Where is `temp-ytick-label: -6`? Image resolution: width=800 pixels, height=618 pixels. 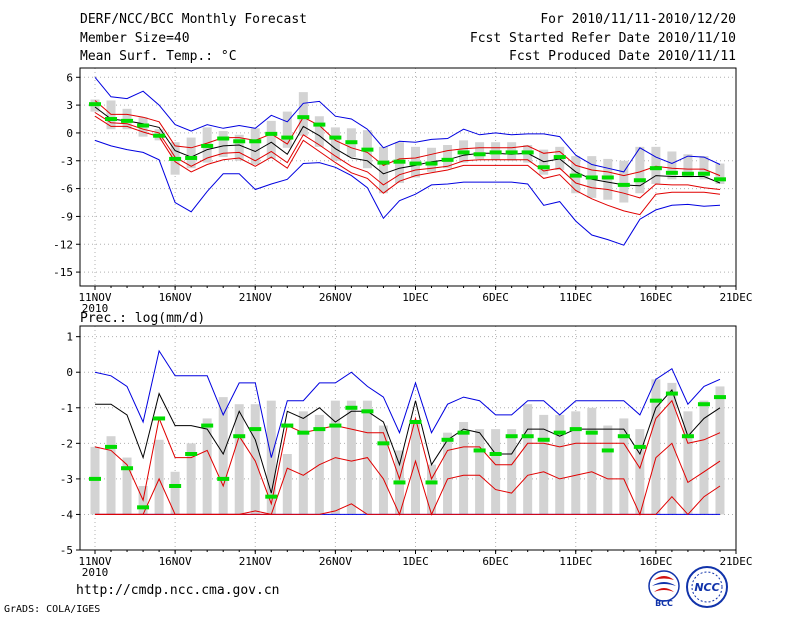 temp-ytick-label: -6 is located at coordinates (66, 189).